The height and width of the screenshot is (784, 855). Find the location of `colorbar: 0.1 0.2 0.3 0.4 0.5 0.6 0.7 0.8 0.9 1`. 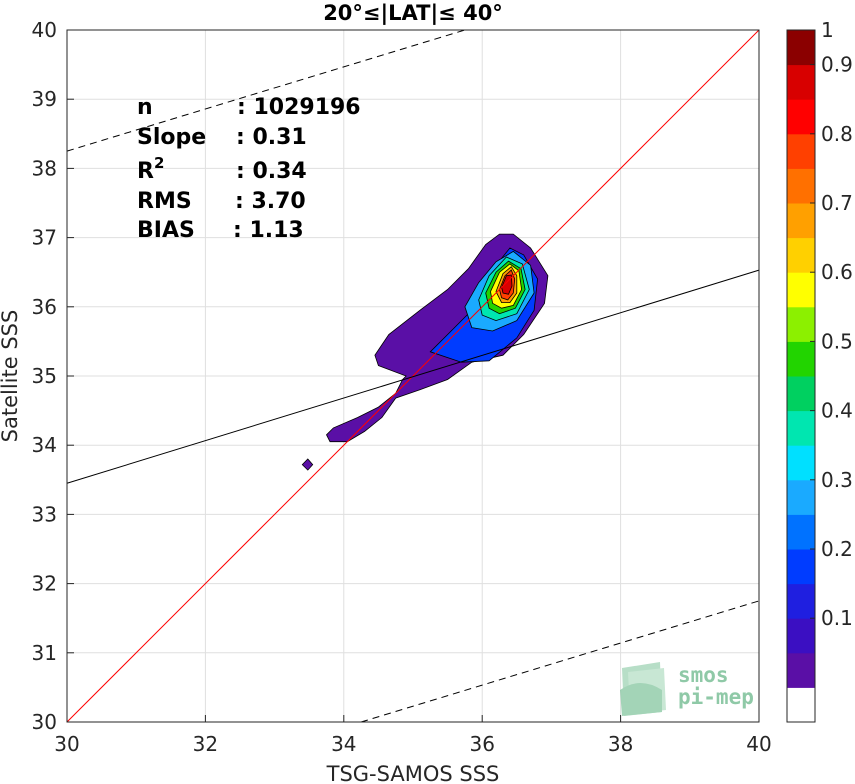

colorbar: 0.1 0.2 0.3 0.4 0.5 0.6 0.7 0.8 0.9 1 is located at coordinates (819, 370).